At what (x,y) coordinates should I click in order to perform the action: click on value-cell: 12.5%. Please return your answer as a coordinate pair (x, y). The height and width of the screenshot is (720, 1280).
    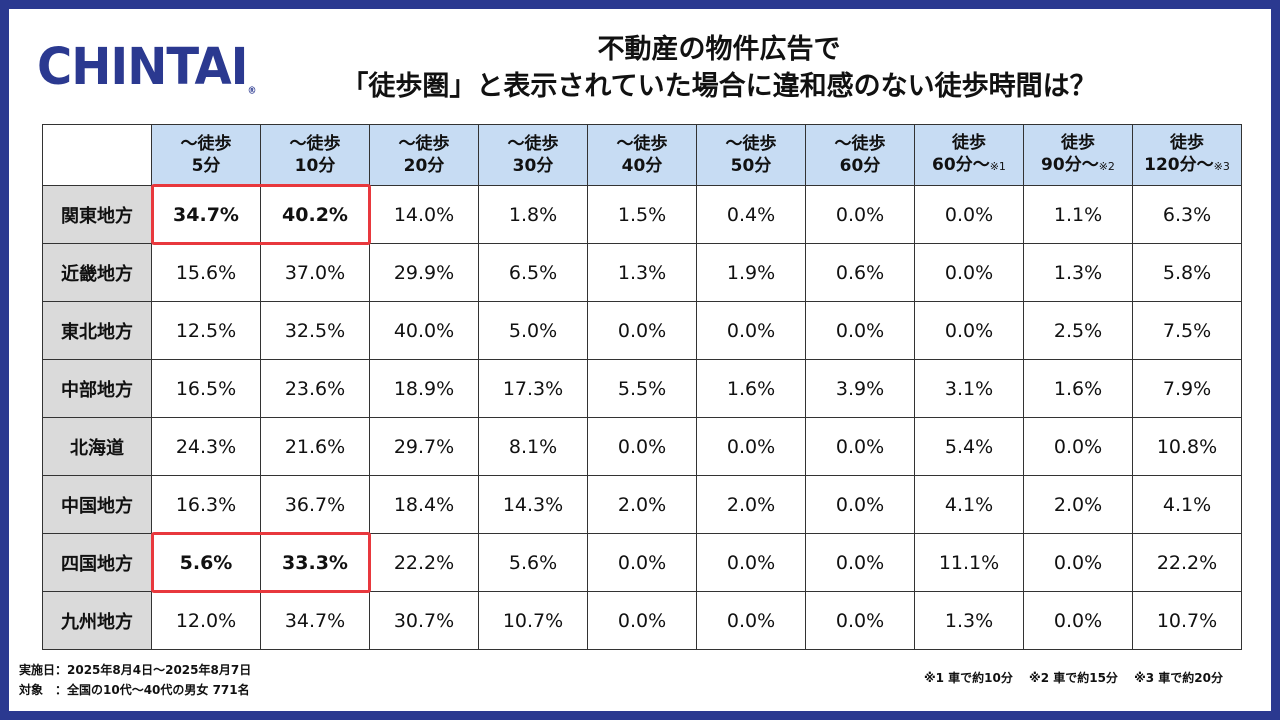
    Looking at the image, I should click on (206, 330).